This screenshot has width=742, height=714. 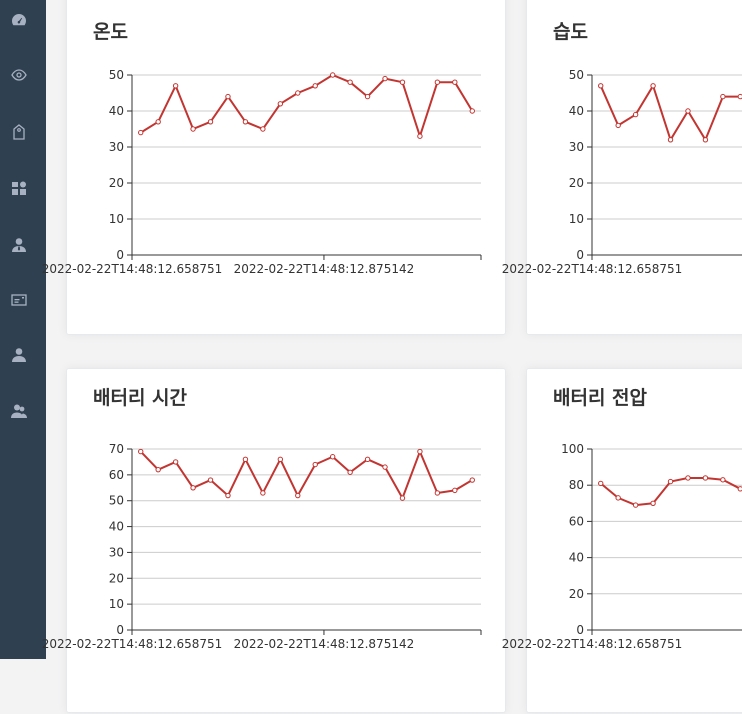 I want to click on battery-voltage-chart: 0 20 40 60 80 100 2022-02-22T14:48:12.658751, so click(x=622, y=546).